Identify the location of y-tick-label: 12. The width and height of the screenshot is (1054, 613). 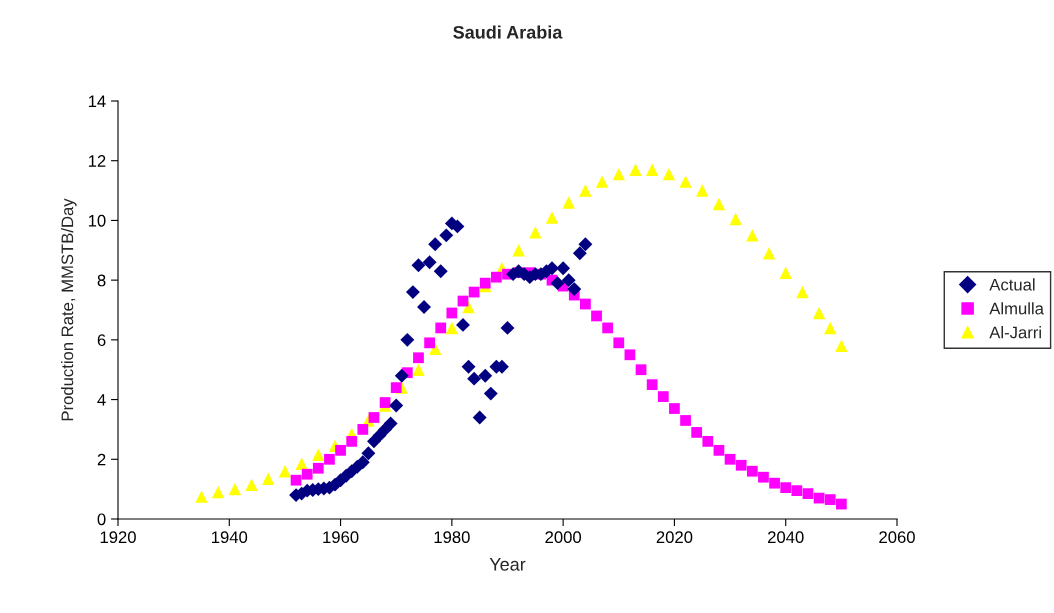
(97, 161).